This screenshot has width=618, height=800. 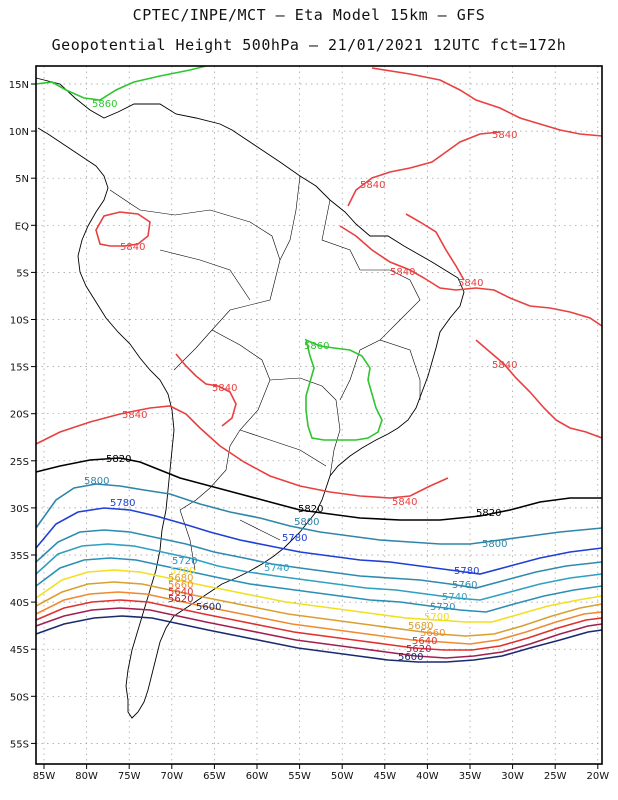 What do you see at coordinates (19, 697) in the screenshot?
I see `lat-tick-label: 50S` at bounding box center [19, 697].